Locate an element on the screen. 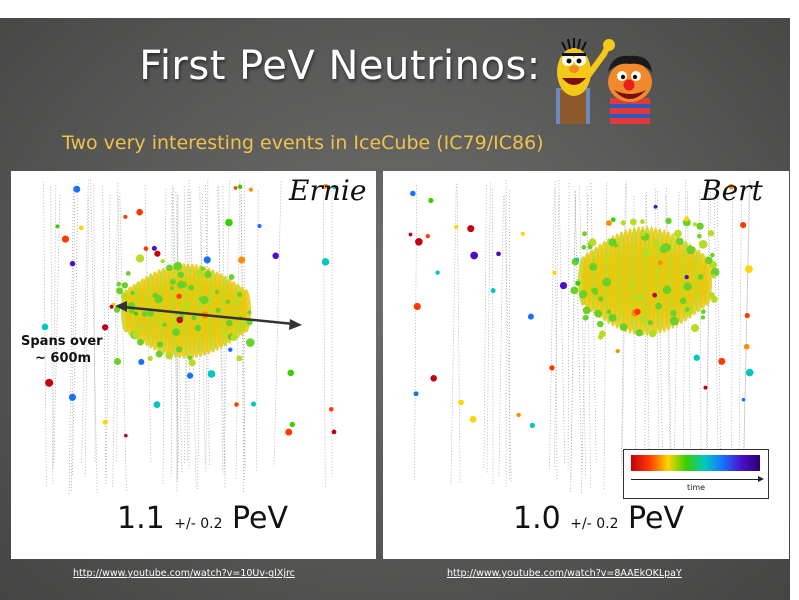 This screenshot has height=600, width=799. bert-energy: 1.0 +/- 0.2 PeV is located at coordinates (598, 518).